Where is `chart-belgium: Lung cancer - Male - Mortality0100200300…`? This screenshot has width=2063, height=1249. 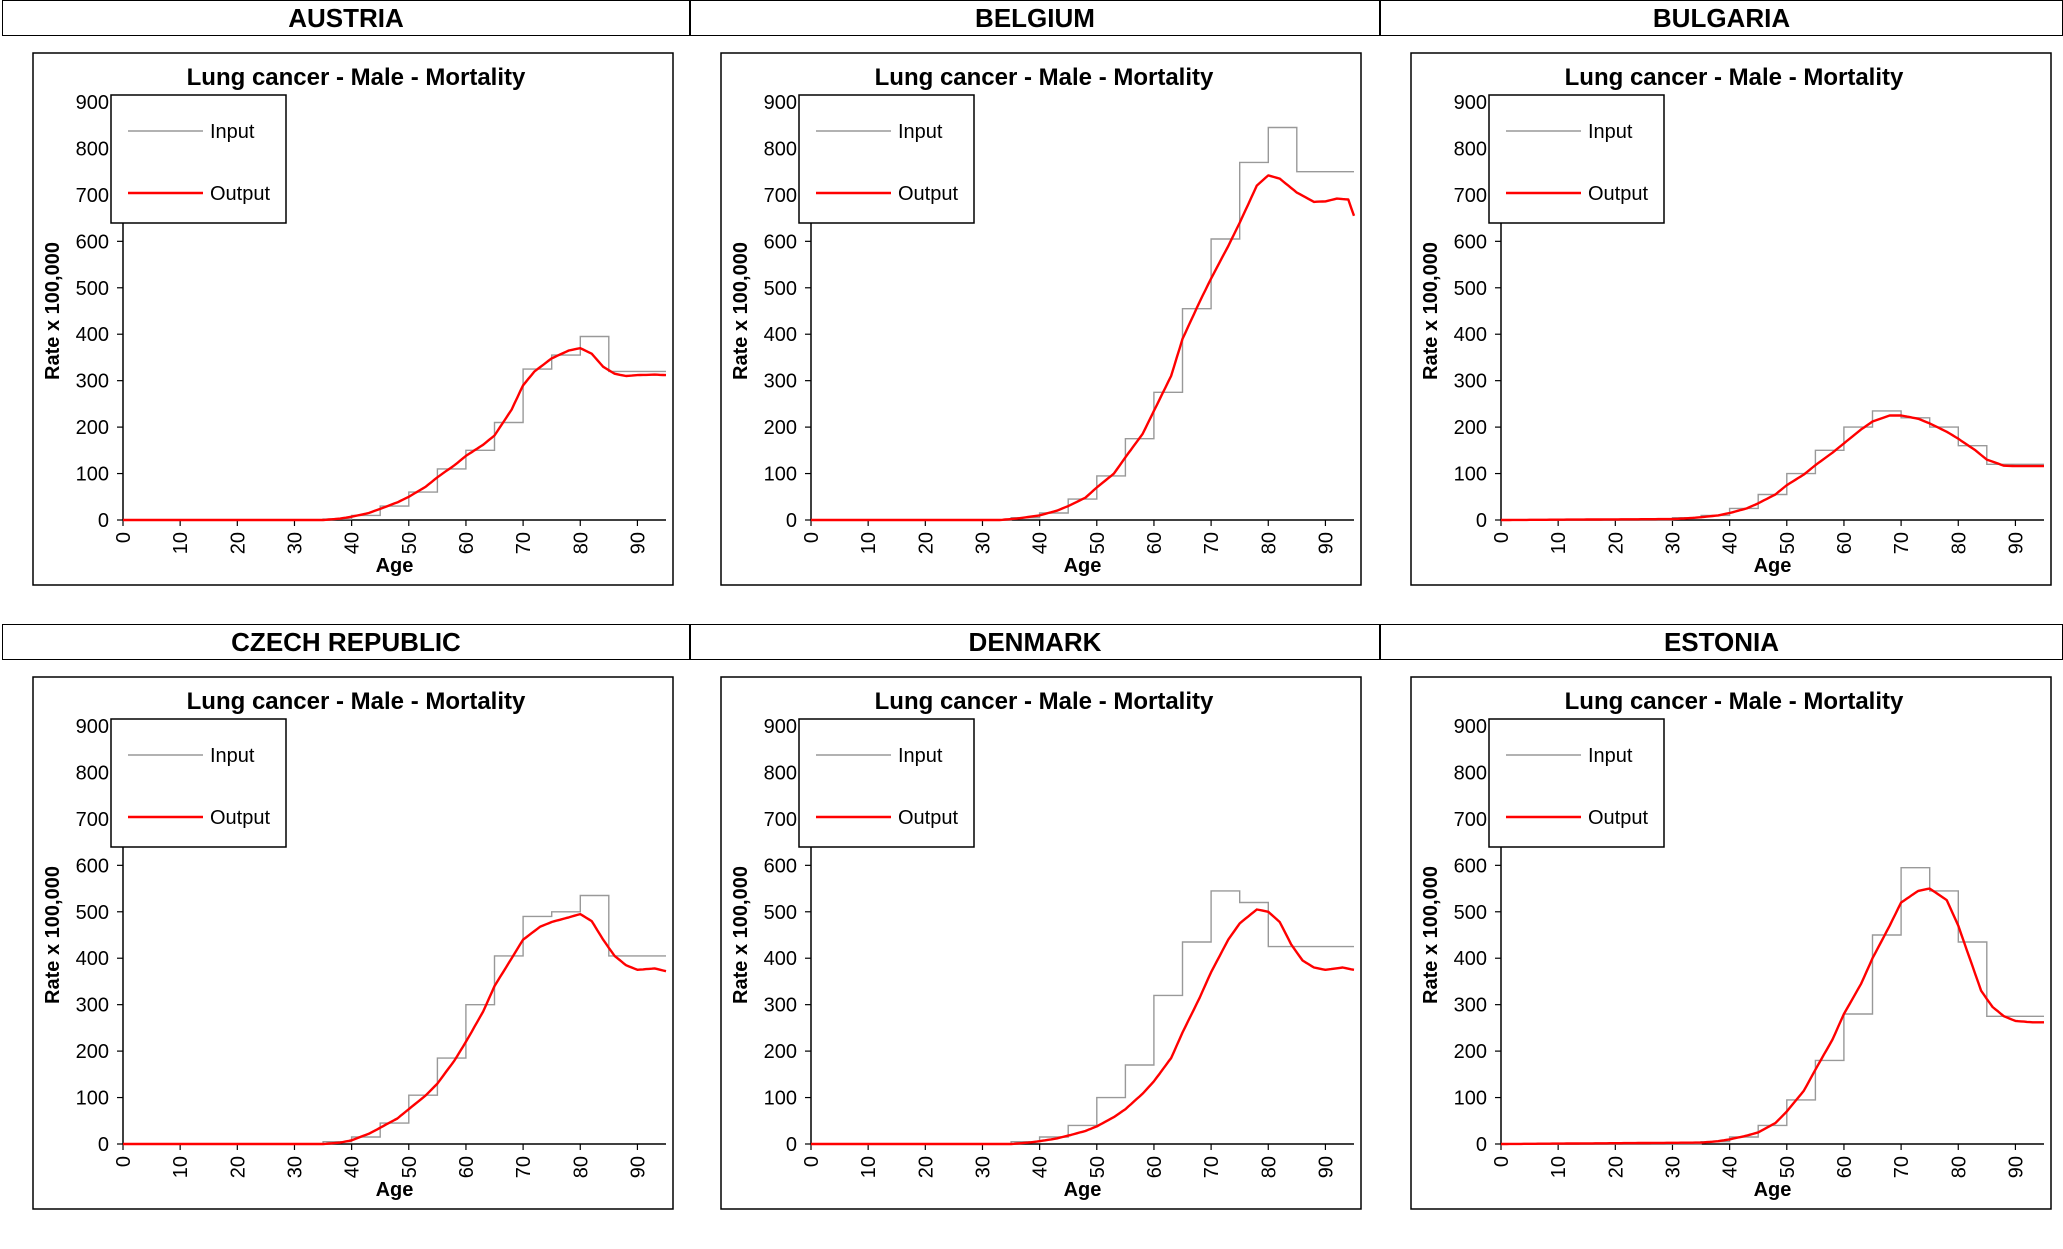 chart-belgium: Lung cancer - Male - Mortality0100200300… is located at coordinates (1041, 319).